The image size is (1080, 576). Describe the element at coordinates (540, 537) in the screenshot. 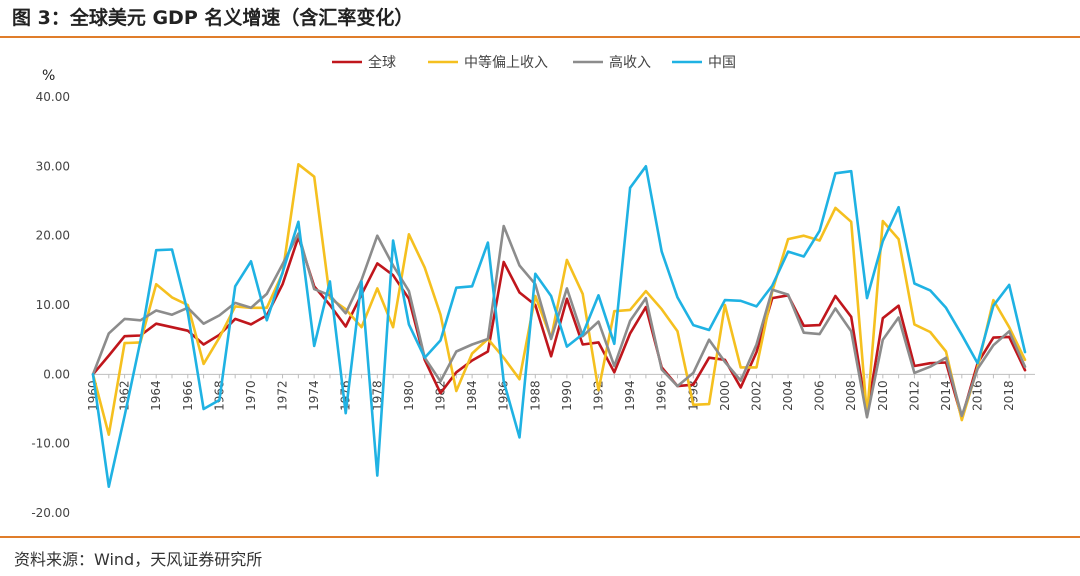

I see `bottom-rule` at that location.